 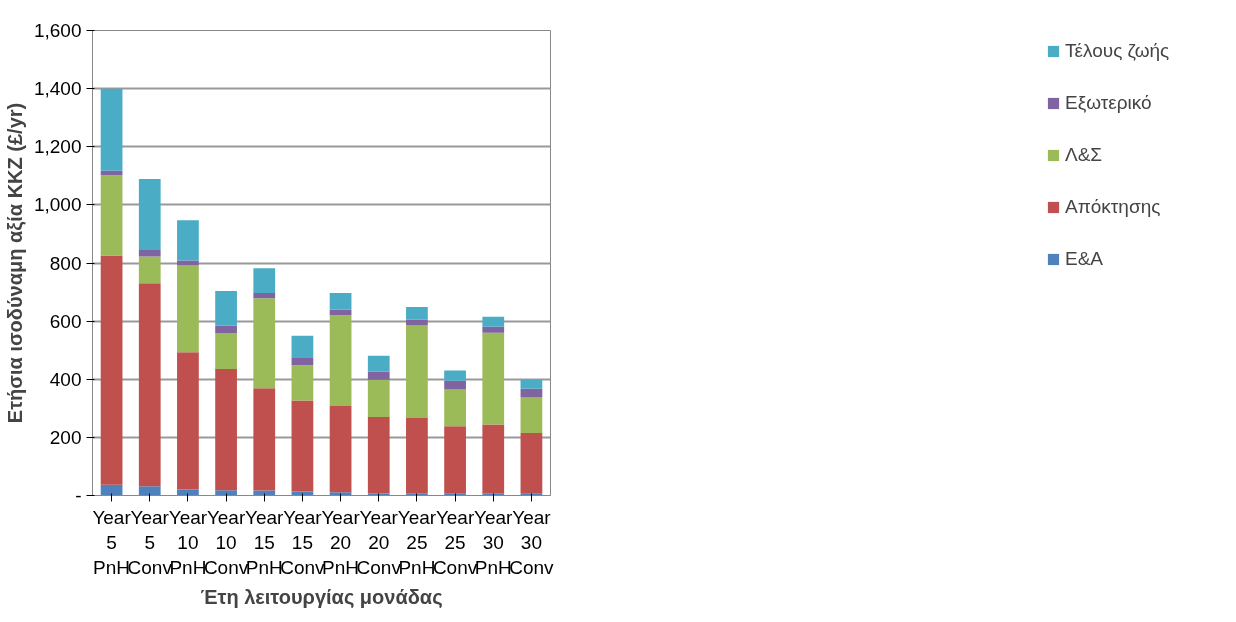 I want to click on y-tick-label: 1,000, so click(x=57, y=205).